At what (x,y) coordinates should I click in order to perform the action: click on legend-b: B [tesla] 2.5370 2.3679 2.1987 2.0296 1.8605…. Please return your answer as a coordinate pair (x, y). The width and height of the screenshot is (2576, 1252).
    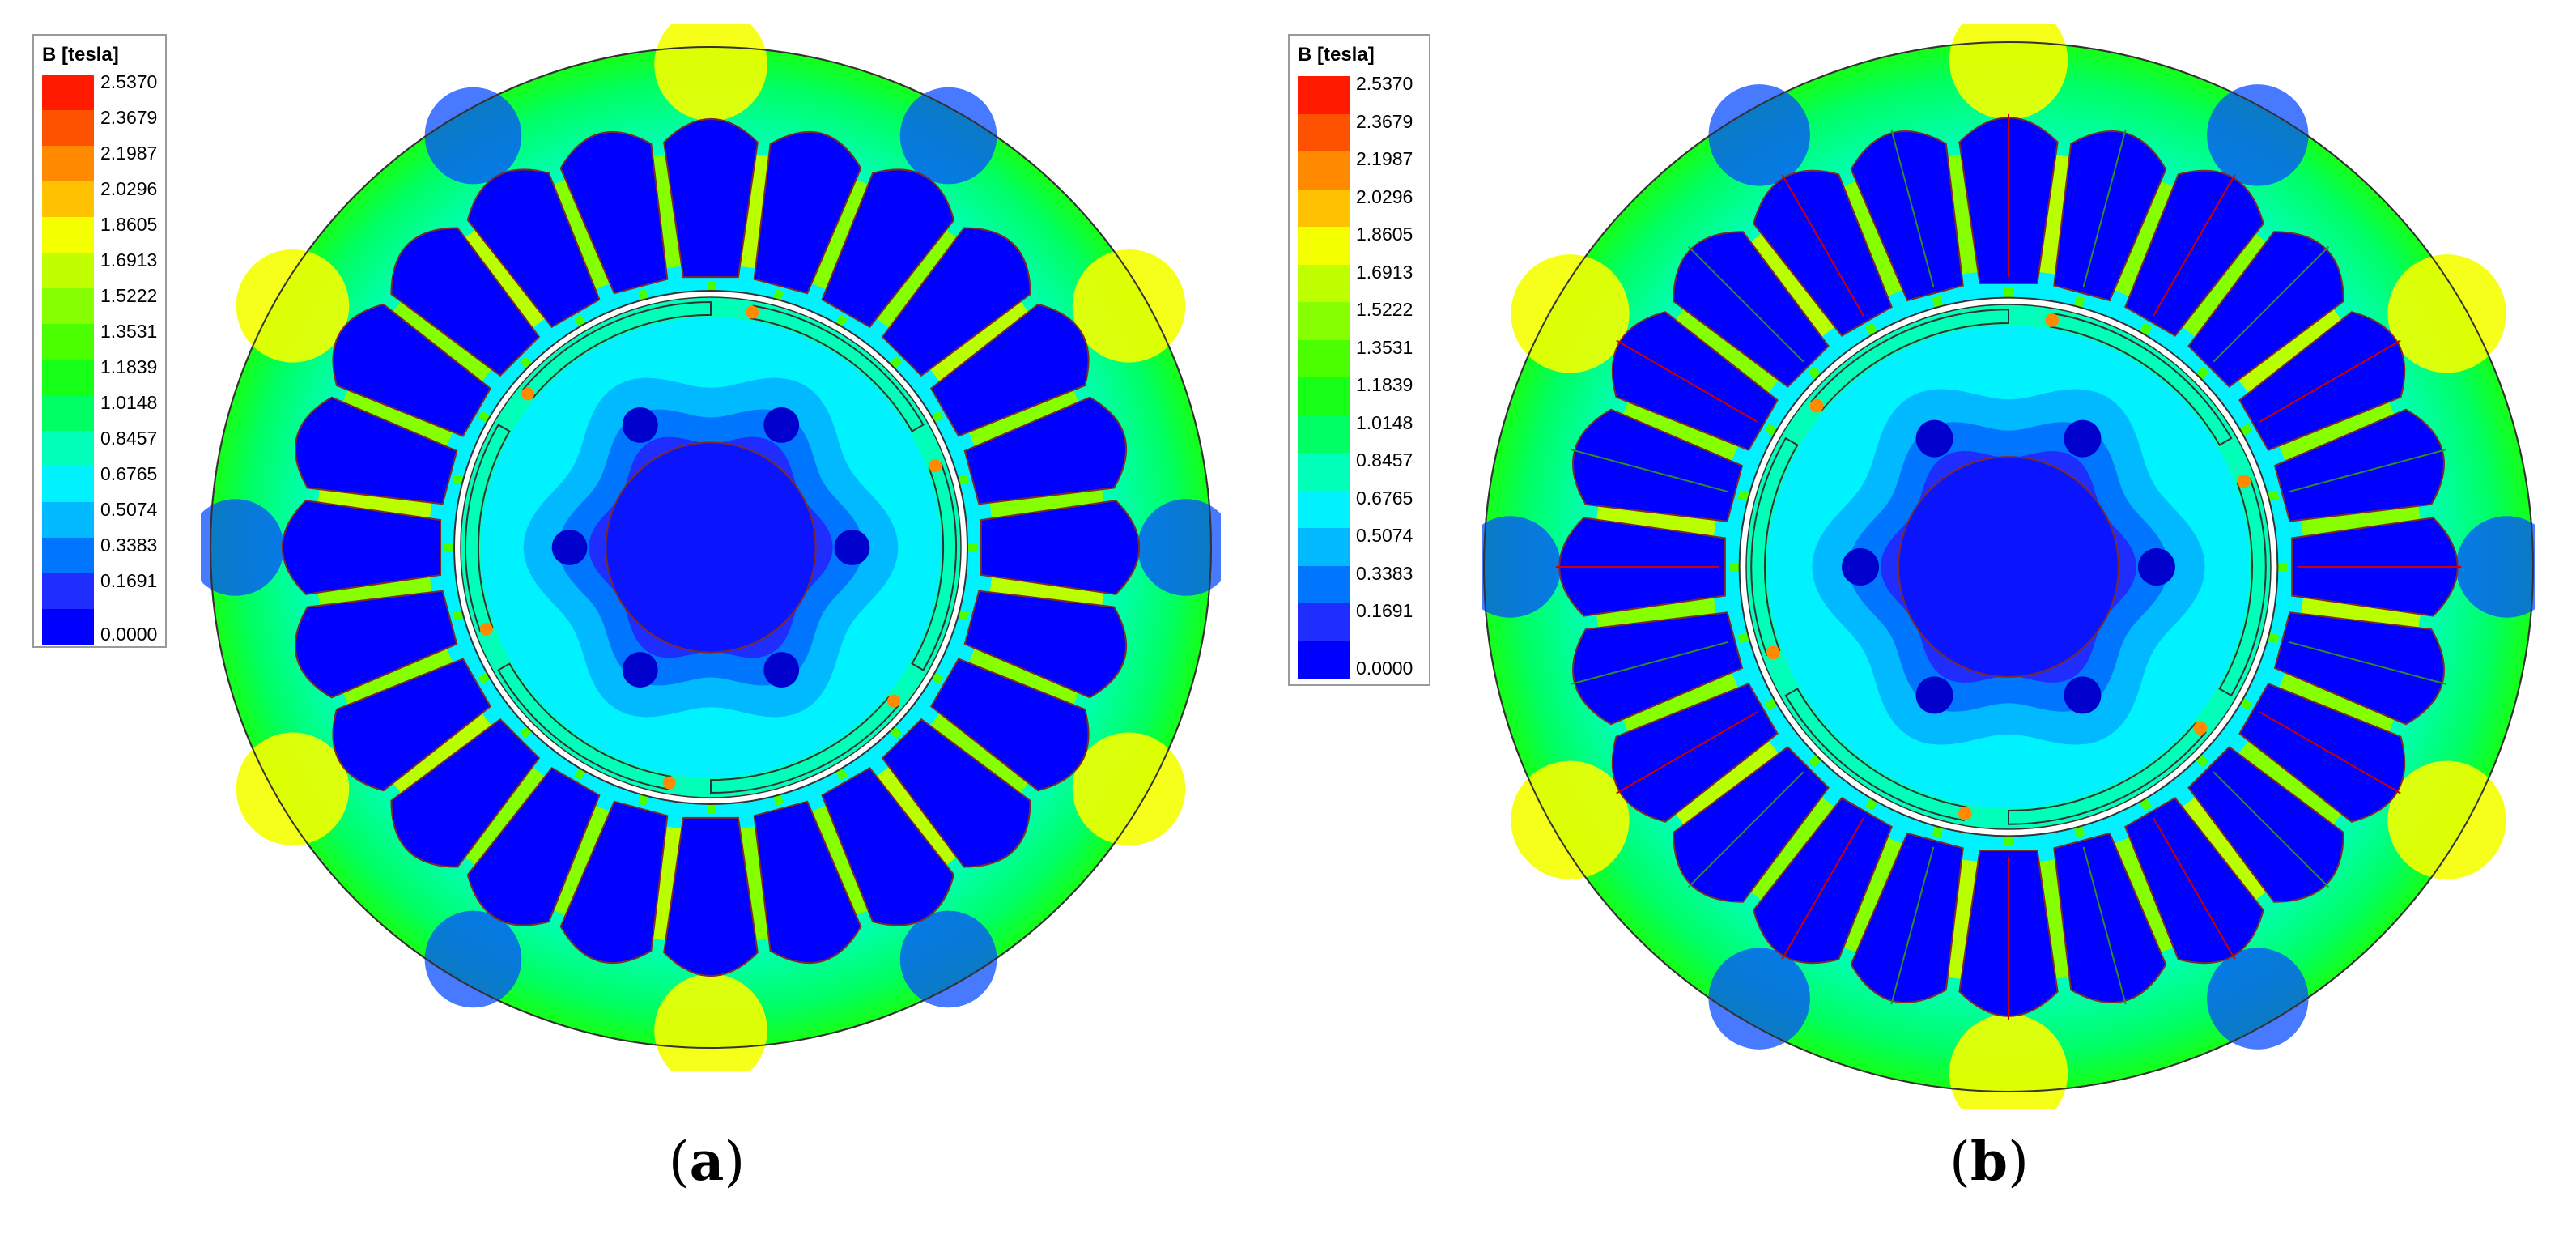
    Looking at the image, I should click on (1359, 360).